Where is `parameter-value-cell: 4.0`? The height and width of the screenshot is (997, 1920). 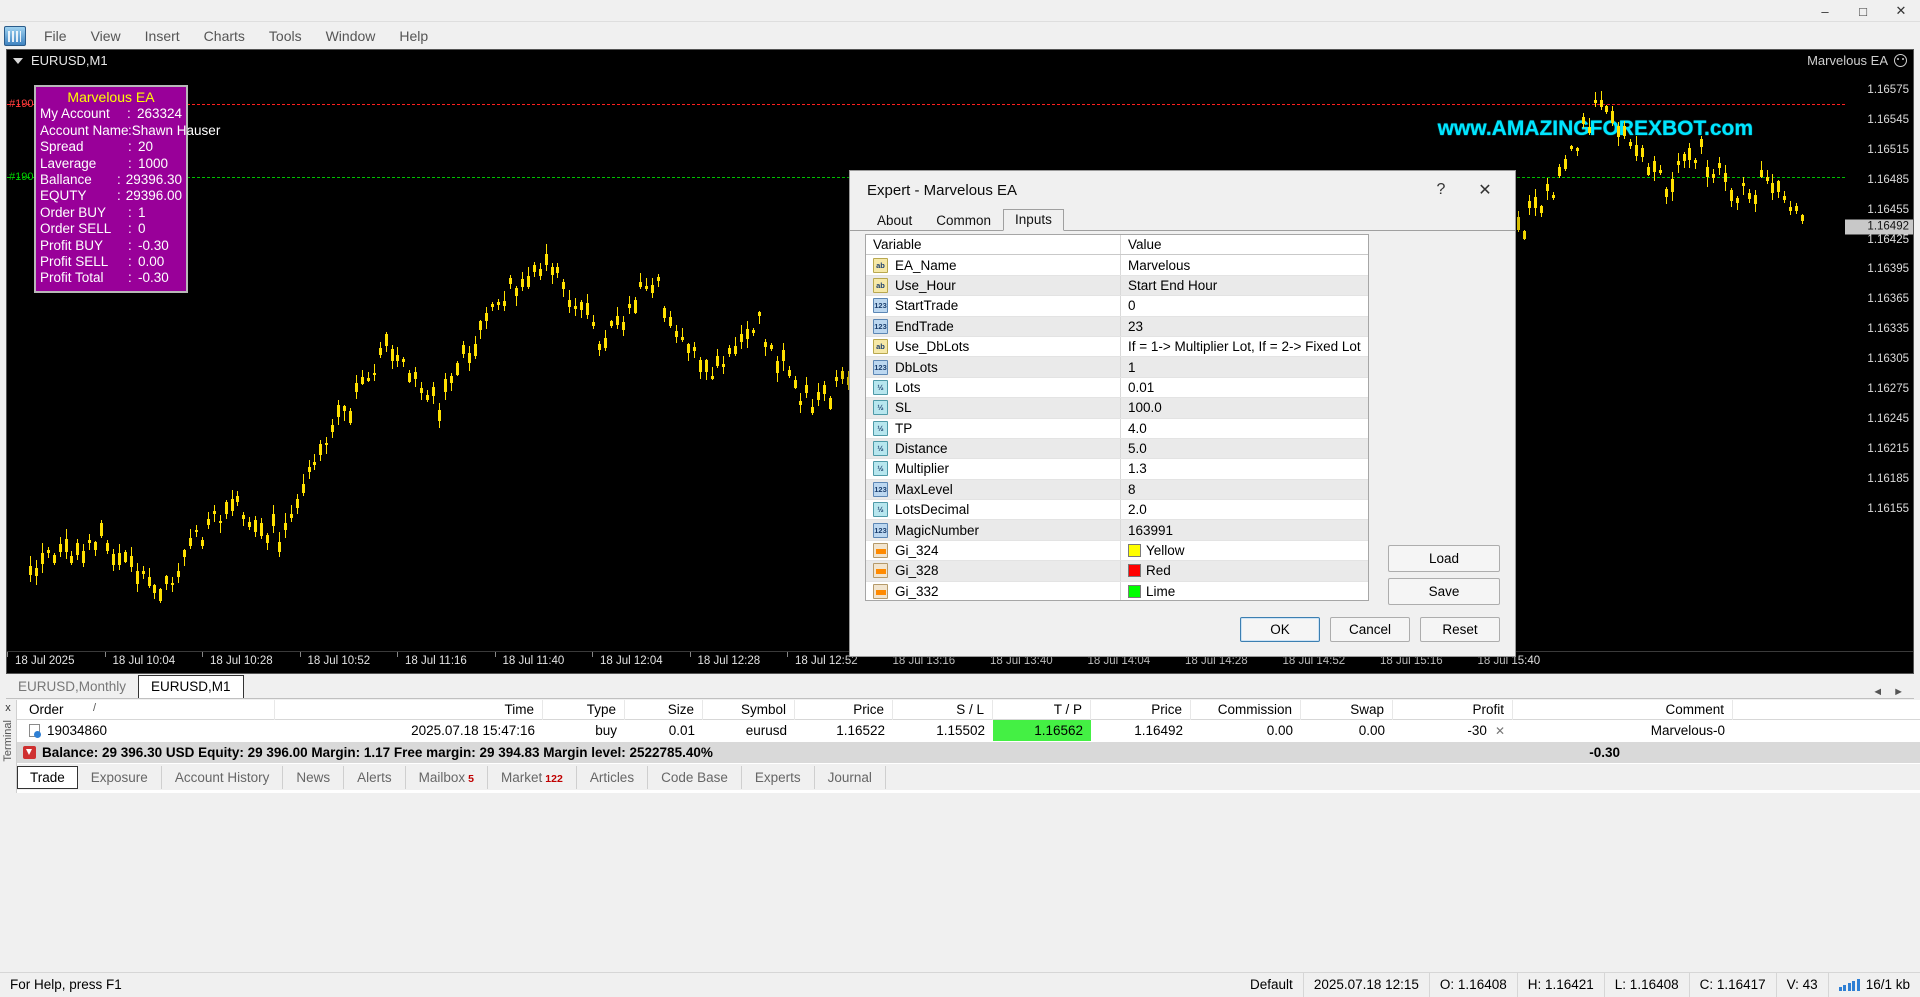 parameter-value-cell: 4.0 is located at coordinates (1244, 428).